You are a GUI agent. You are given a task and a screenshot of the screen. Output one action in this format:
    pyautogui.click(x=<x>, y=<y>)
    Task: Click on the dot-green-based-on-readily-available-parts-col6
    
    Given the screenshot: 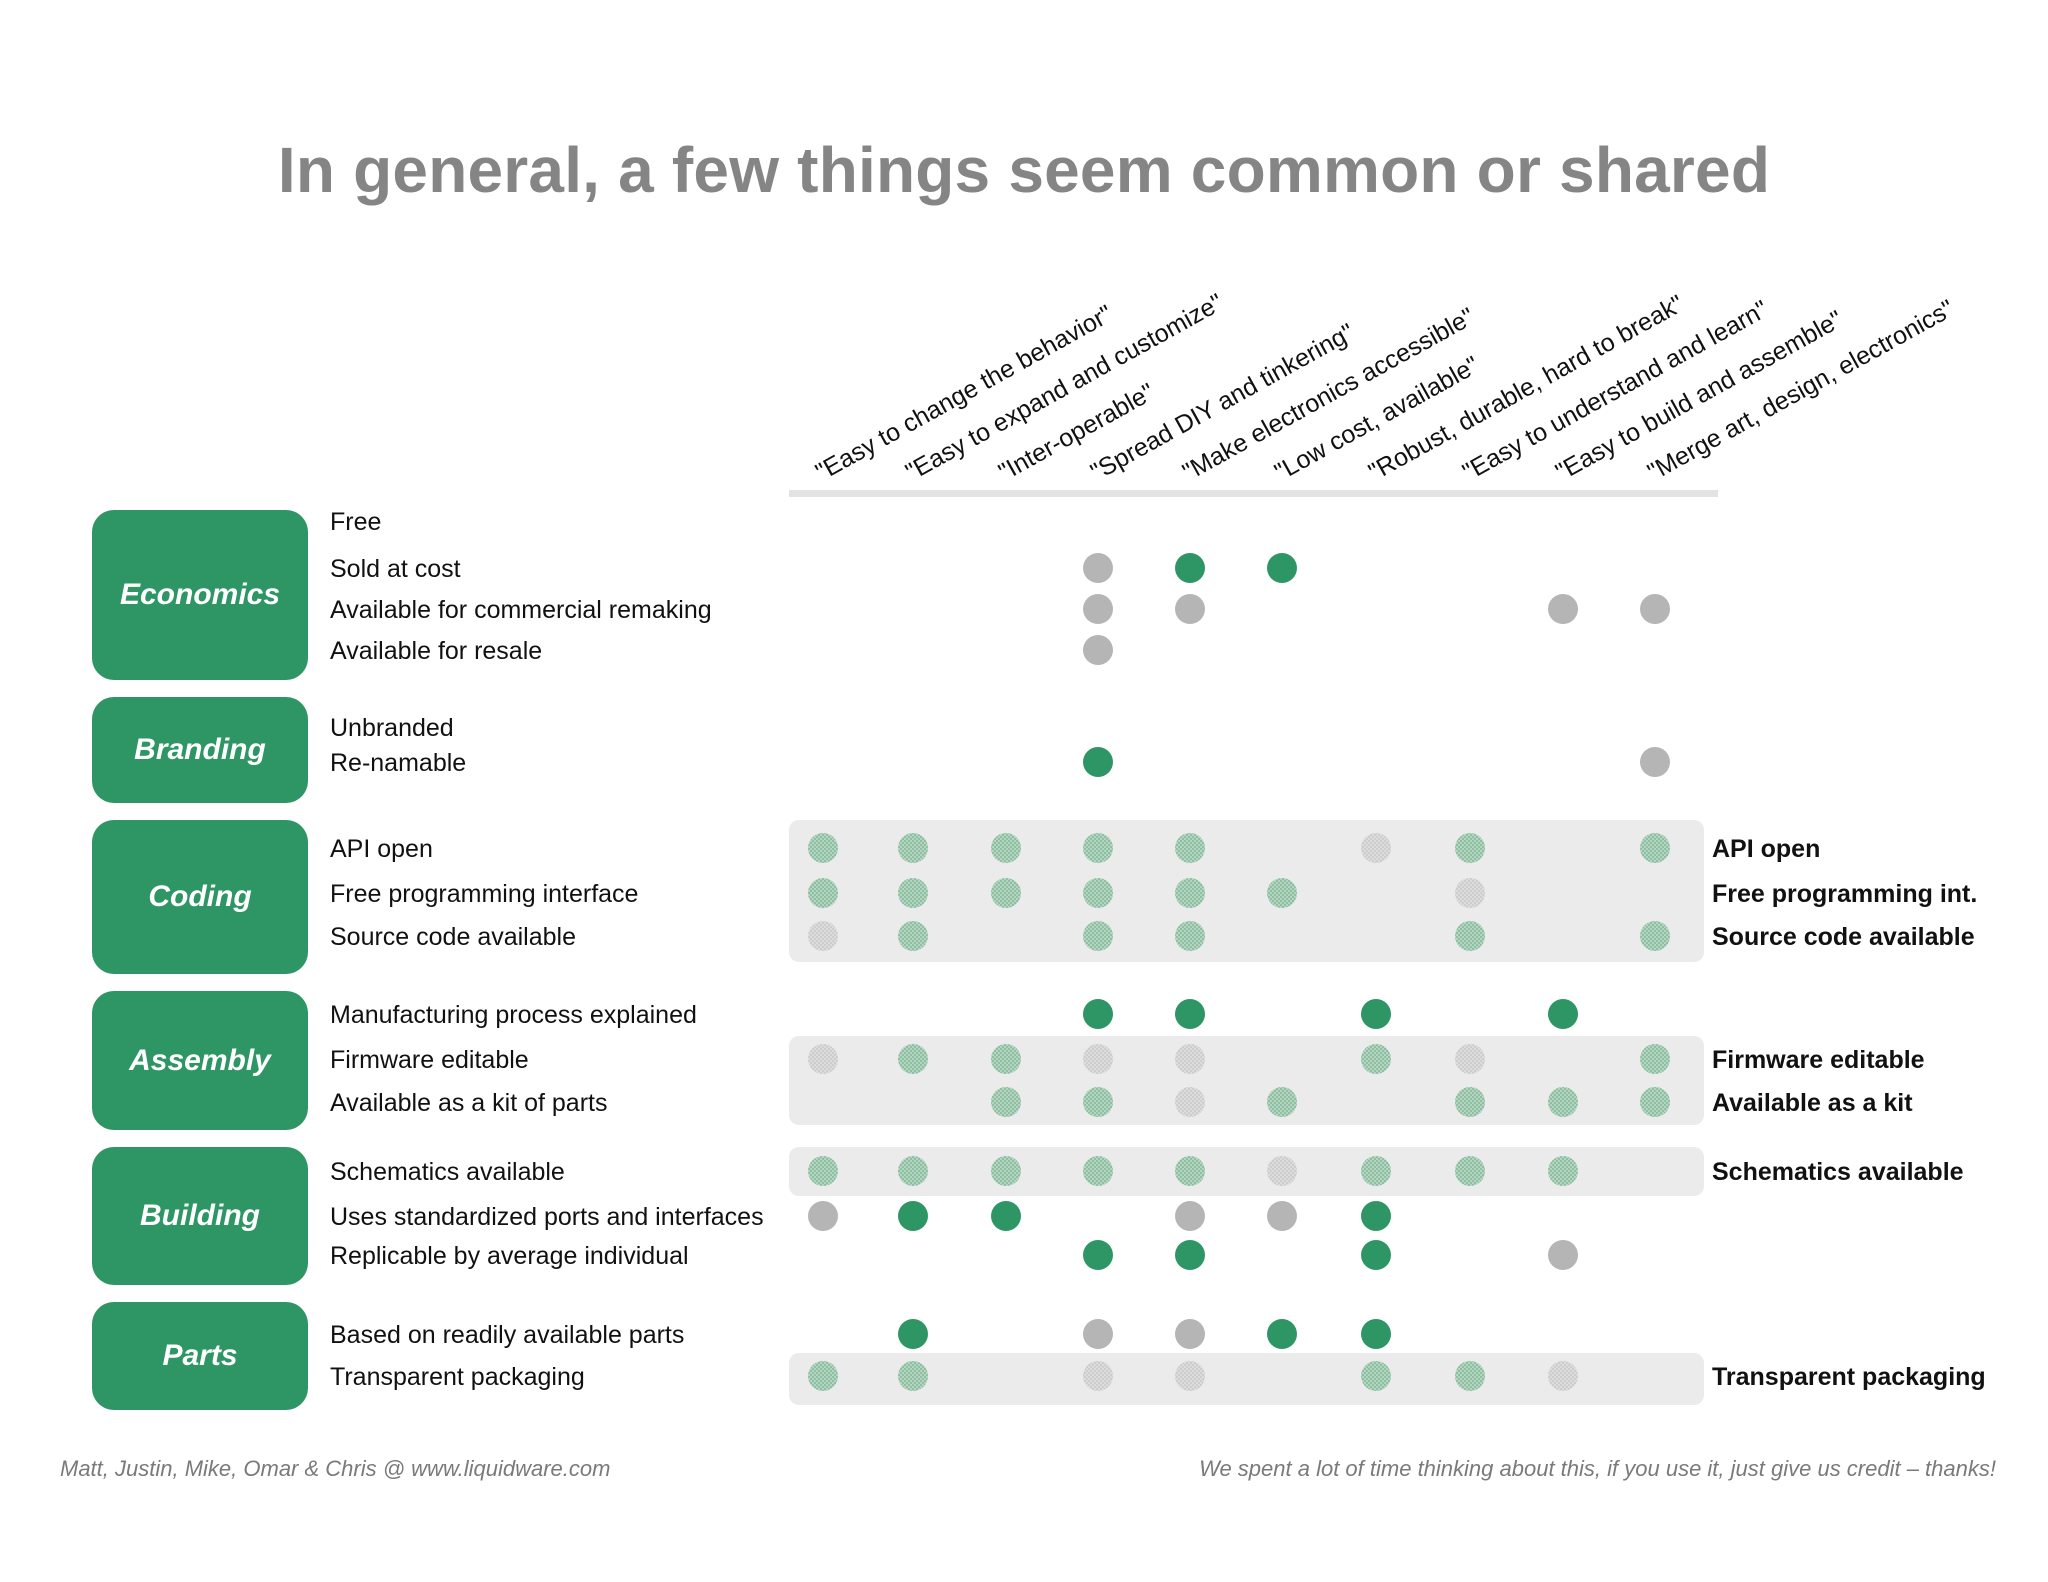 What is the action you would take?
    pyautogui.click(x=1282, y=1334)
    